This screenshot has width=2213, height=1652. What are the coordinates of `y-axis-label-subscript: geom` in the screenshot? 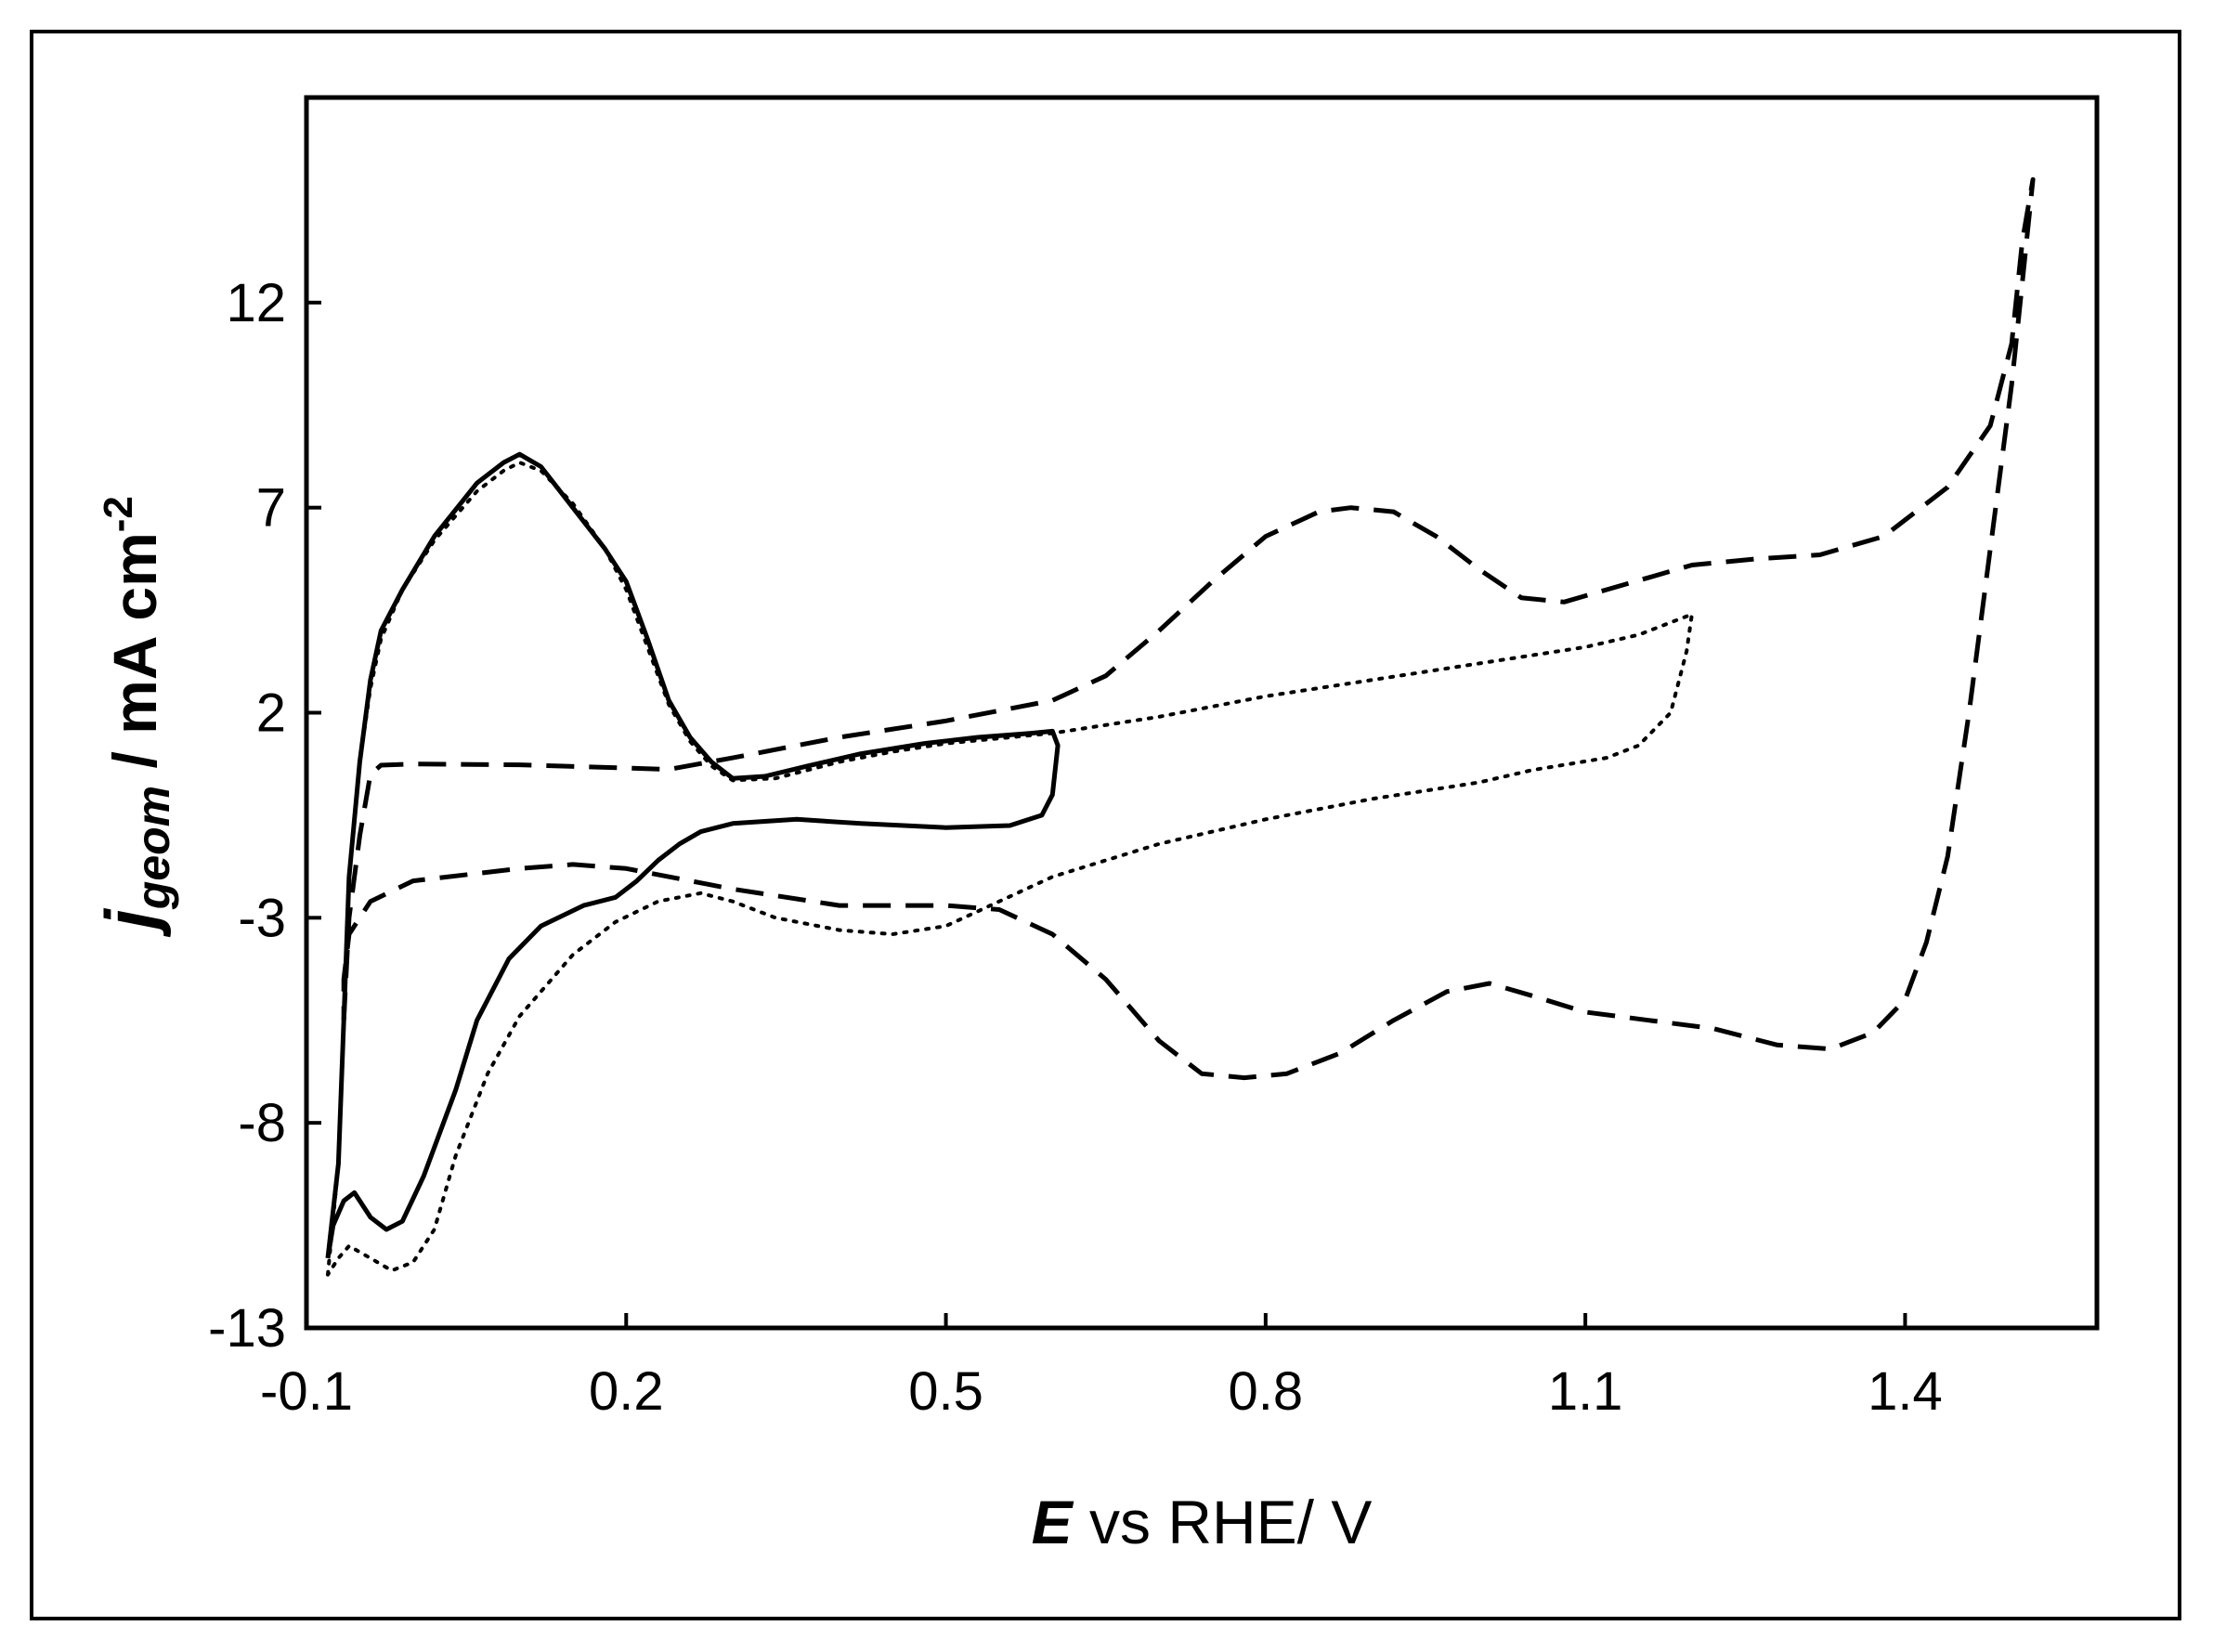 It's located at (153, 848).